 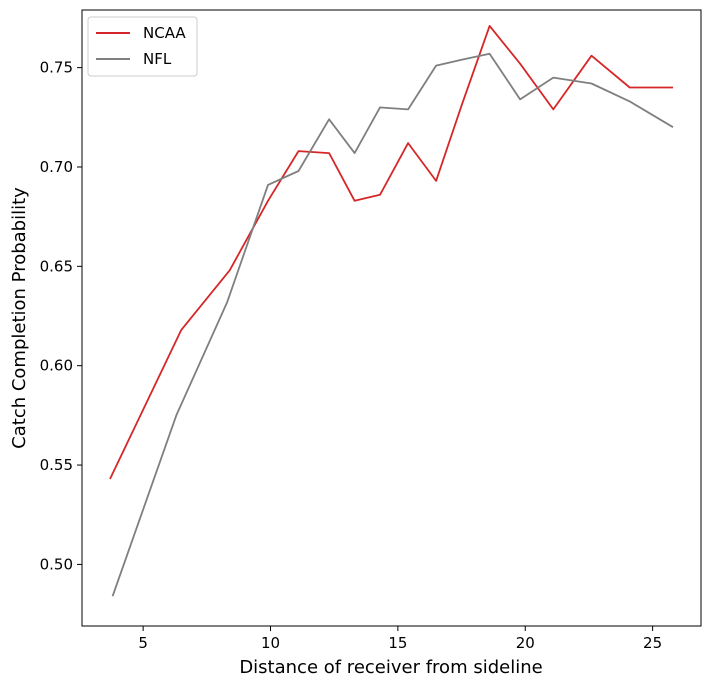 I want to click on y-tick-label: 0.75, so click(x=56, y=68).